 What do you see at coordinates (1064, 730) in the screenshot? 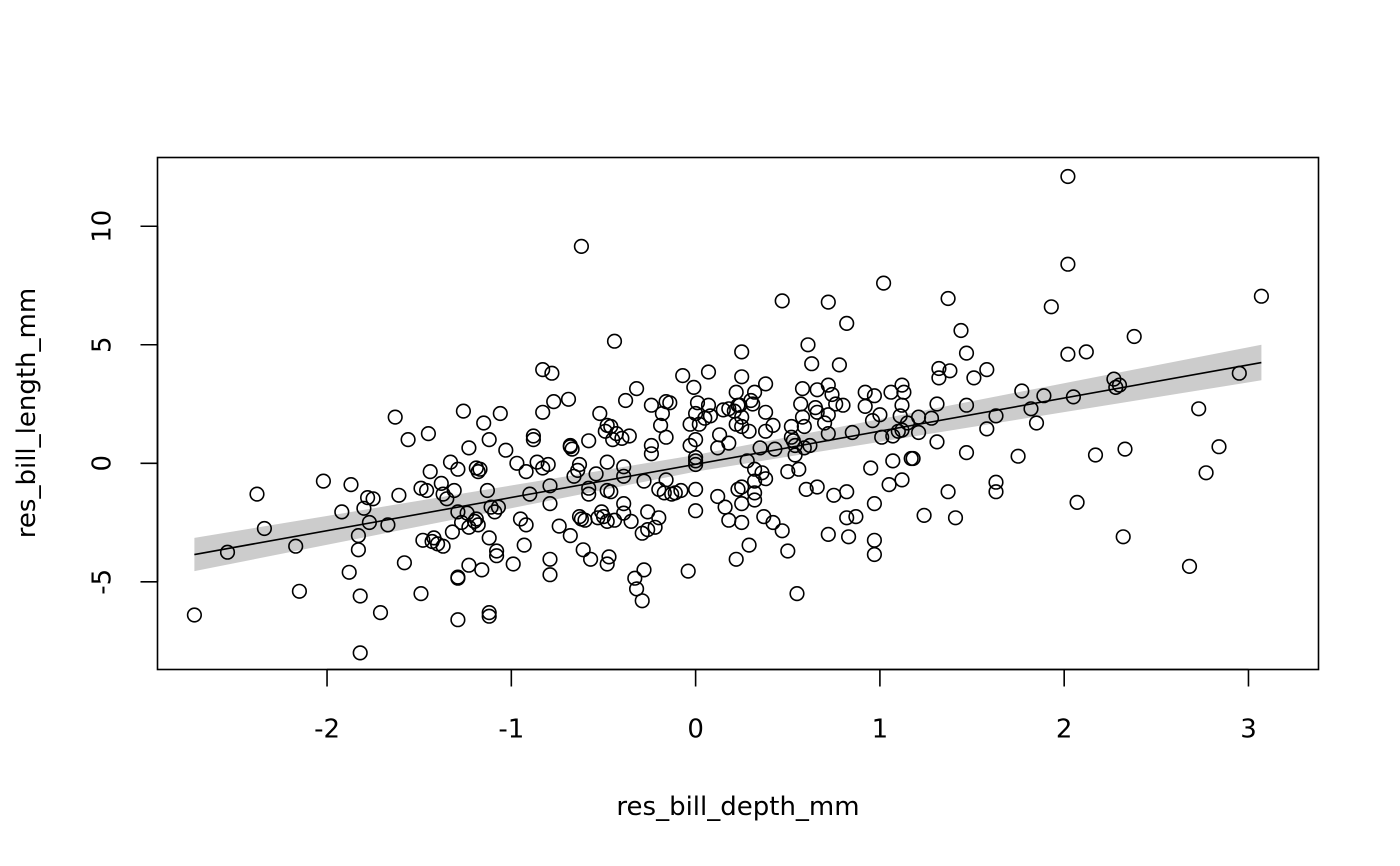
I see `x-tick-label: 2` at bounding box center [1064, 730].